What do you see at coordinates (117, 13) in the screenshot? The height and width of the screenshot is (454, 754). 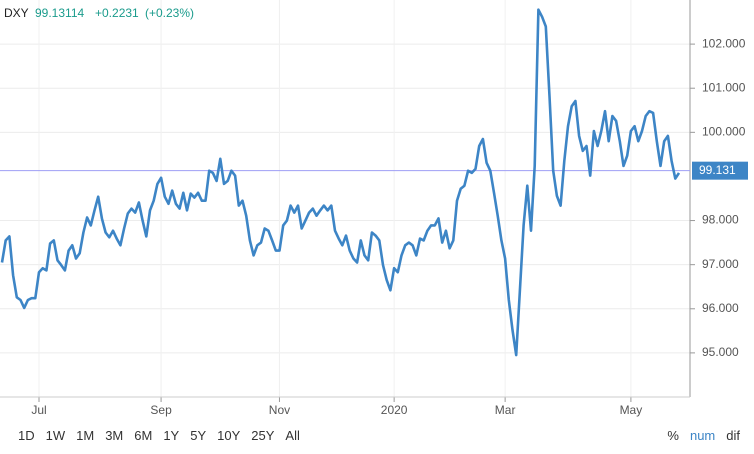 I see `change: +0.2231` at bounding box center [117, 13].